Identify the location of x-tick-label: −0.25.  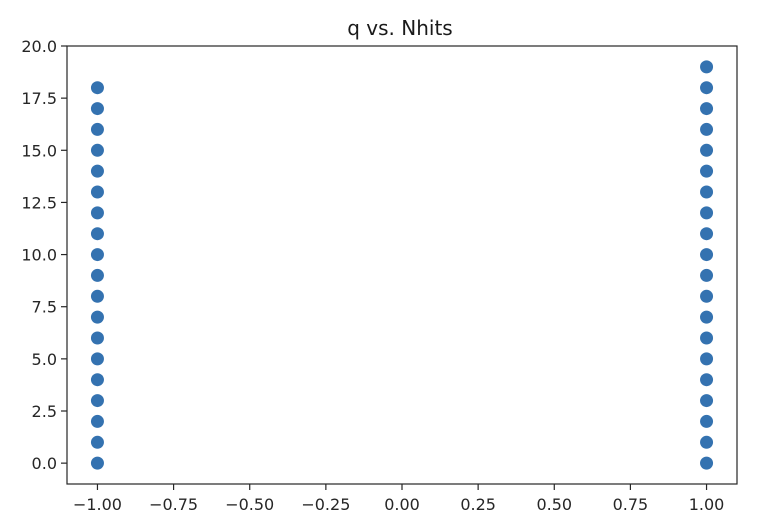
(325, 504).